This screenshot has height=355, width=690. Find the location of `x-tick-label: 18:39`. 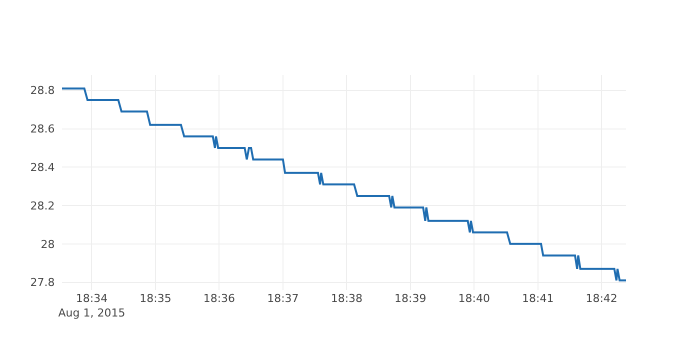

x-tick-label: 18:39 is located at coordinates (410, 298).